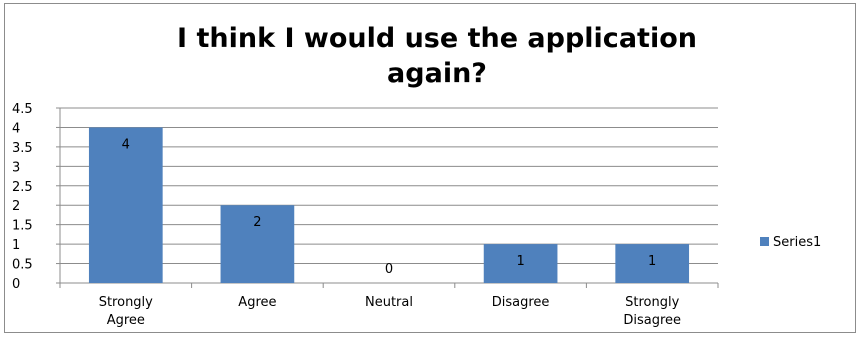  I want to click on y-tick-label: 2.5, so click(22, 187).